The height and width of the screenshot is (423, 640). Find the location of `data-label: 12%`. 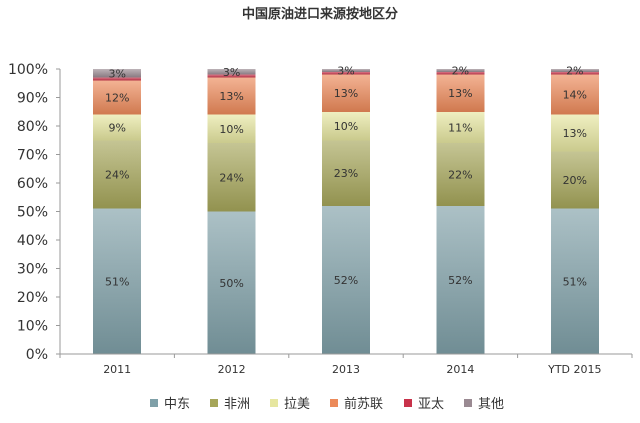

data-label: 12% is located at coordinates (117, 98).